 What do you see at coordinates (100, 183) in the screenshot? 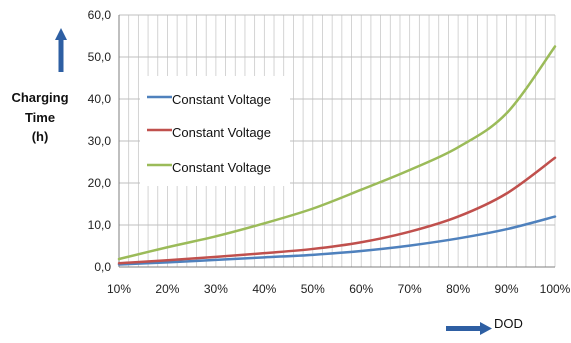
I see `y-tick-label: 20,0` at bounding box center [100, 183].